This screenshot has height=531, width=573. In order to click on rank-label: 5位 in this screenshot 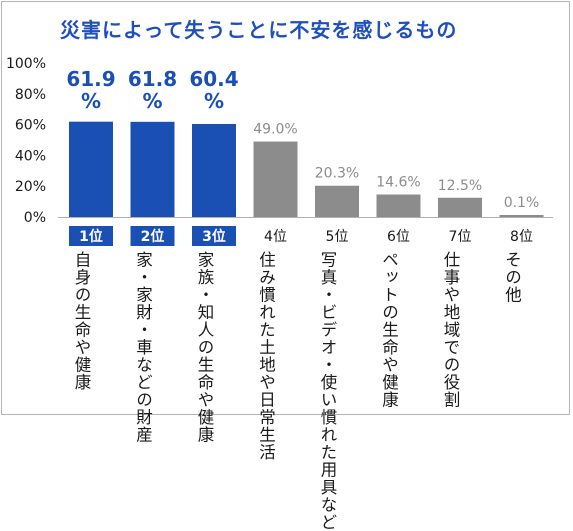, I will do `click(337, 237)`.